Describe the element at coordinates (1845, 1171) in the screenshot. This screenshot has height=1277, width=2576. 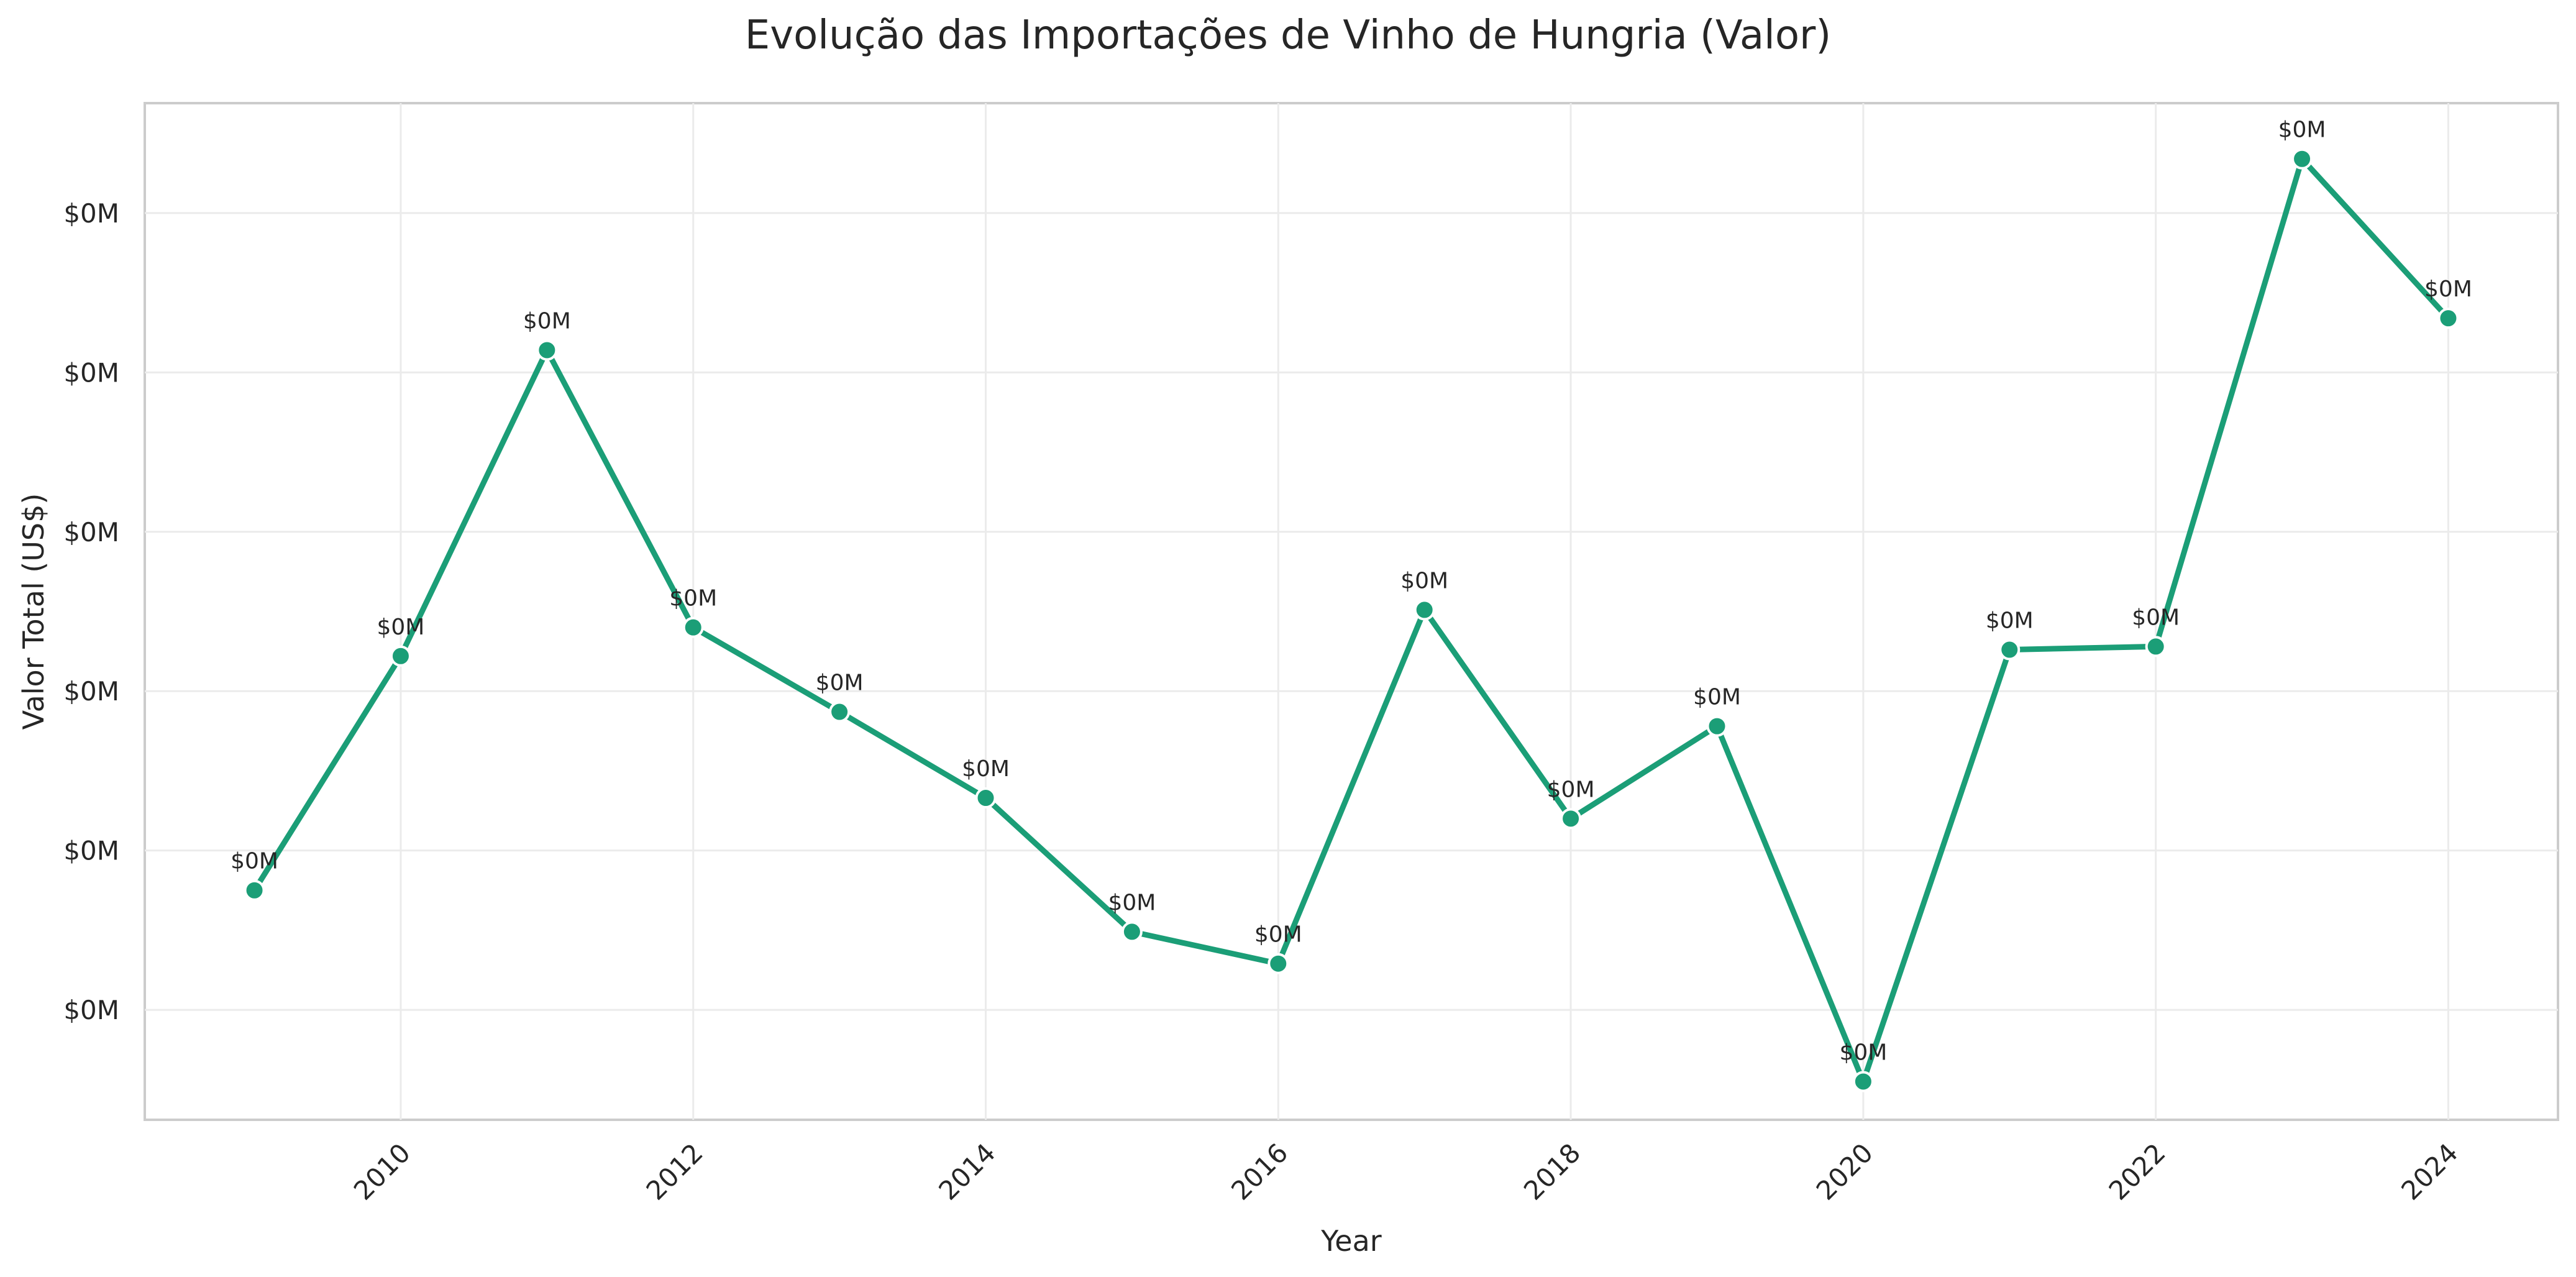
I see `x-tick-label: 2020` at that location.